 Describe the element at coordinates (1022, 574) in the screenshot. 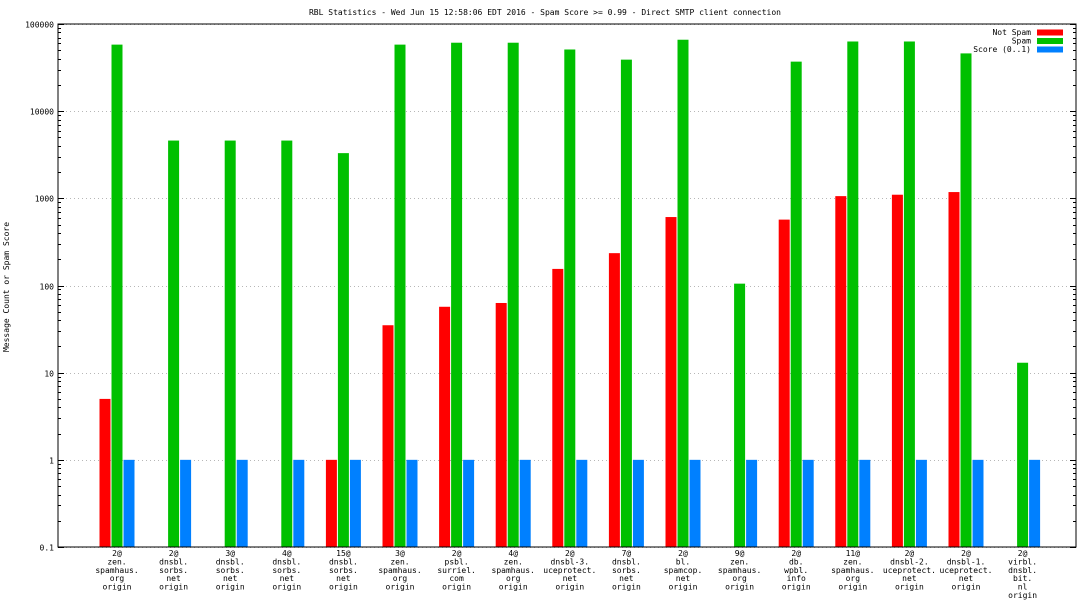

I see `x-tick-label: 2@ virbl. dnsbl. bit. nl origin` at that location.